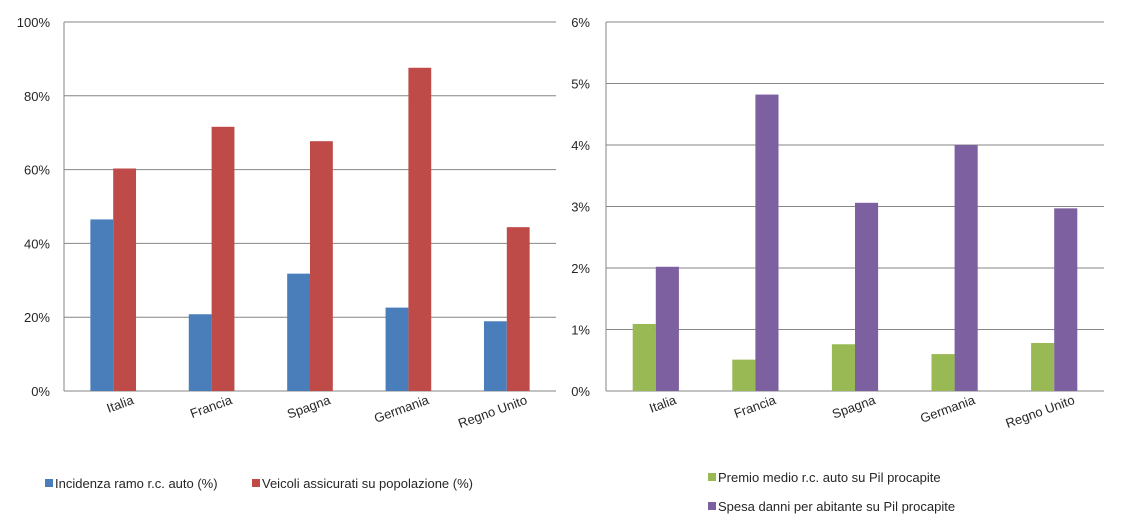  What do you see at coordinates (580, 330) in the screenshot?
I see `y-tick-label: 1%` at bounding box center [580, 330].